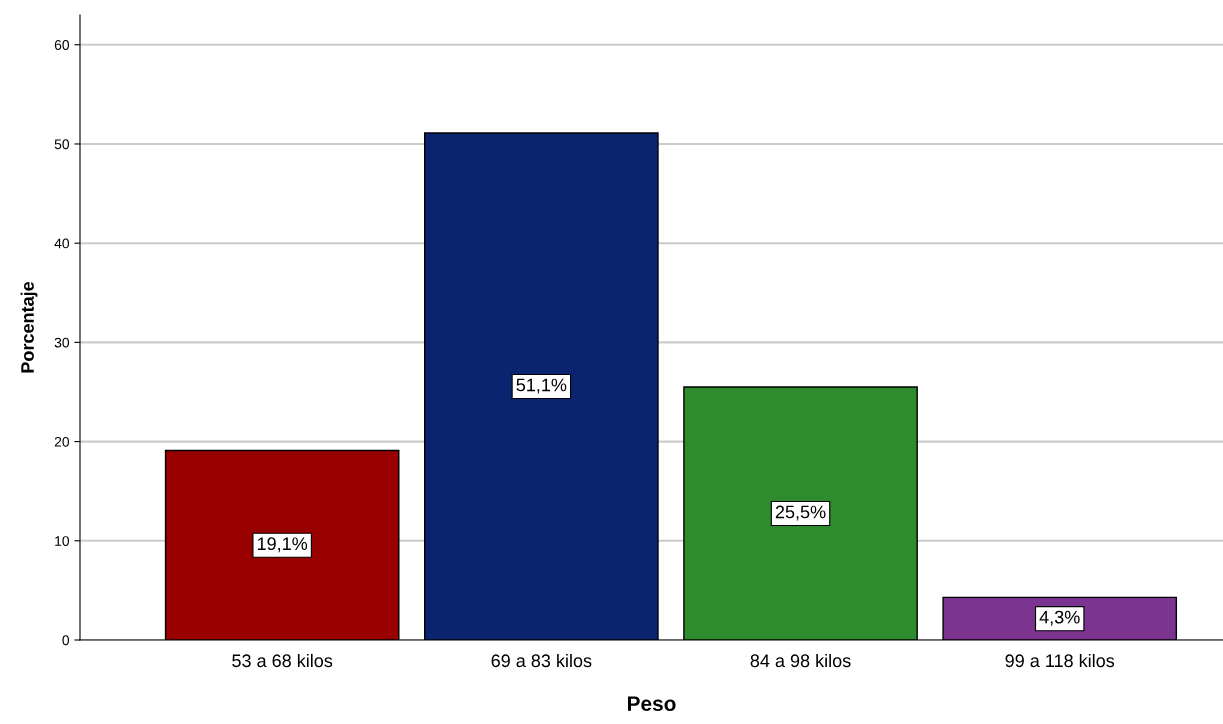  I want to click on y-tick-label: 0, so click(66, 640).